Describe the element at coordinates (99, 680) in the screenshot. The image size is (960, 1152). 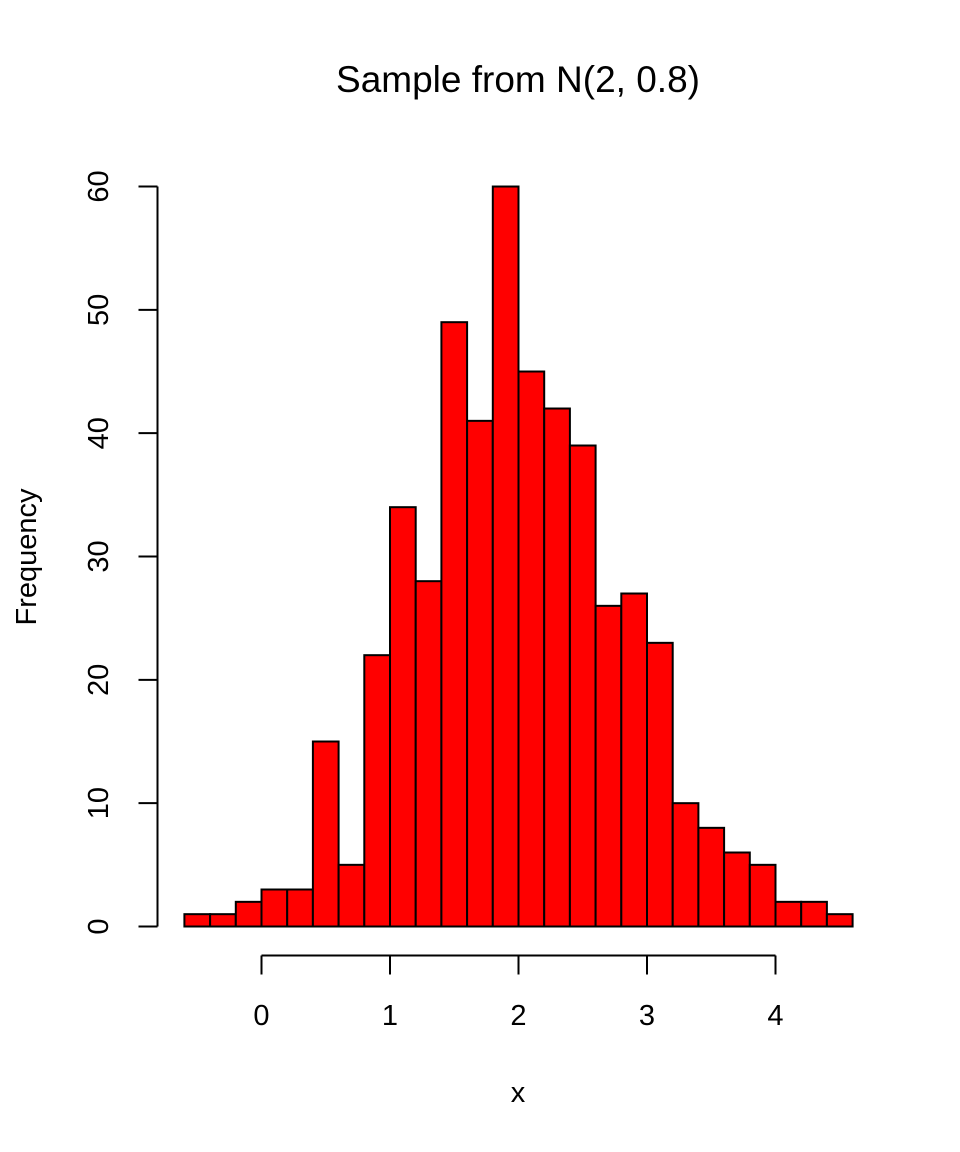
I see `y-tick-label: 20` at that location.